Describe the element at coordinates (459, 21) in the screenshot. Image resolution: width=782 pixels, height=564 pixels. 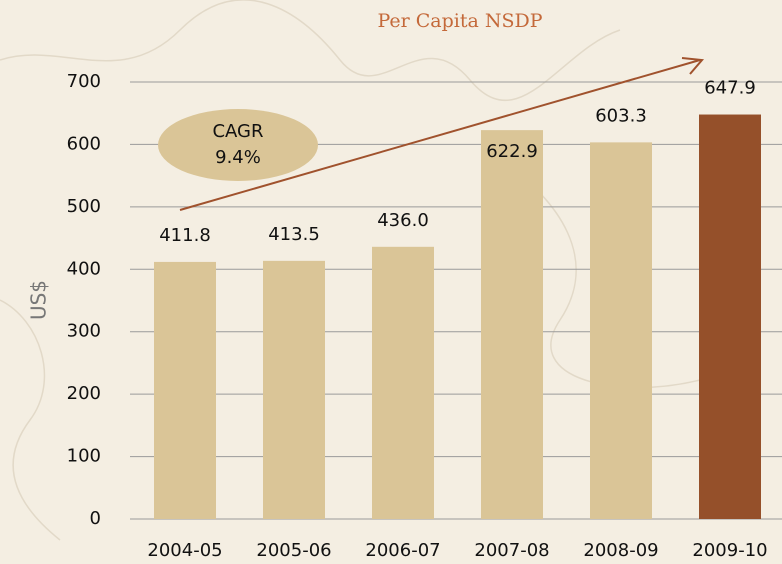
I see `chart-title: Per Capita NSDP` at that location.